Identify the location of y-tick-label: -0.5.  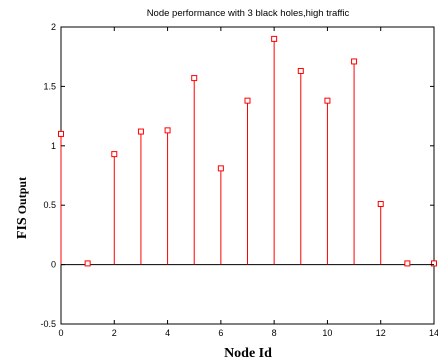
(48, 324).